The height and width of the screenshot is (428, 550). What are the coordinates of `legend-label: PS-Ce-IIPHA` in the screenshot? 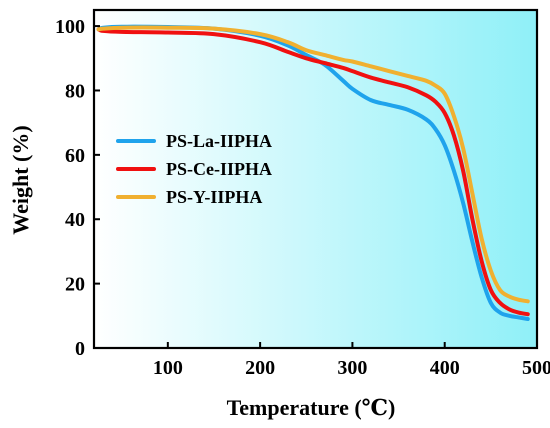 It's located at (219, 169).